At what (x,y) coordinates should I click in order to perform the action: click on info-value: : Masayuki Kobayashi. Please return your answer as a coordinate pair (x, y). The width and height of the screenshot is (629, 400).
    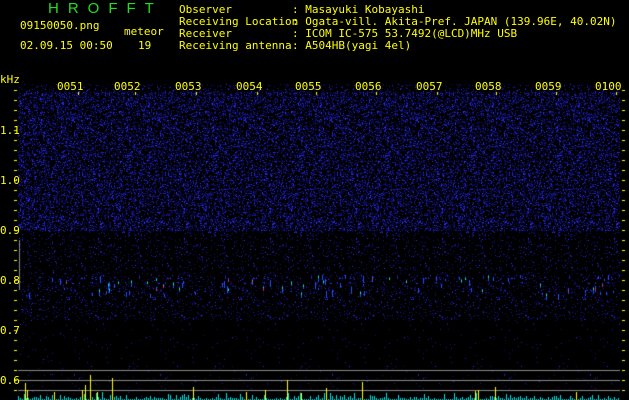
    Looking at the image, I should click on (358, 9).